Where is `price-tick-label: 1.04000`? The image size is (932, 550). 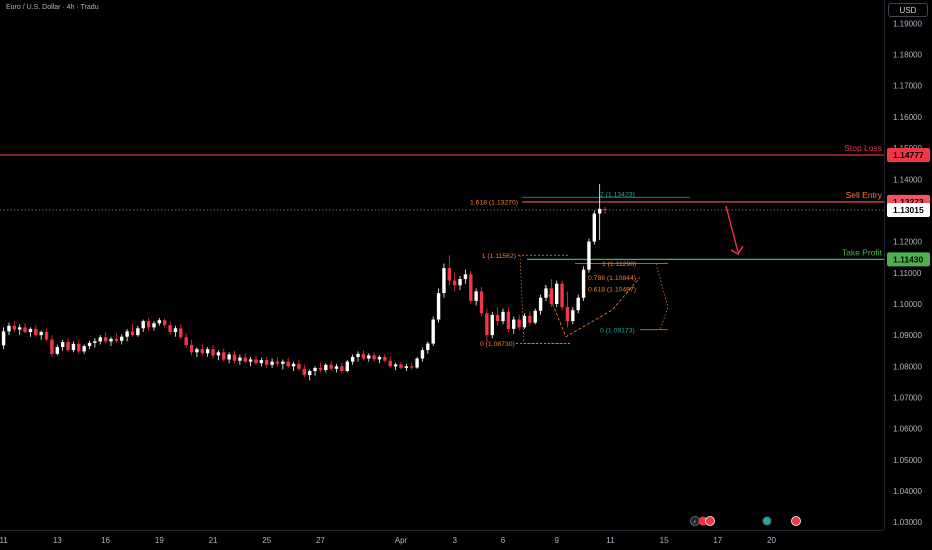 price-tick-label: 1.04000 is located at coordinates (907, 491).